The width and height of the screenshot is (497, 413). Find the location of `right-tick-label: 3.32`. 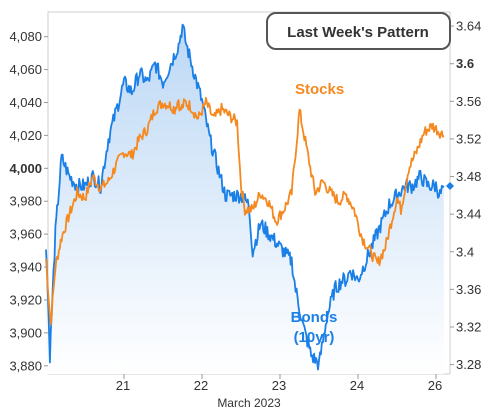

right-tick-label: 3.32 is located at coordinates (468, 326).